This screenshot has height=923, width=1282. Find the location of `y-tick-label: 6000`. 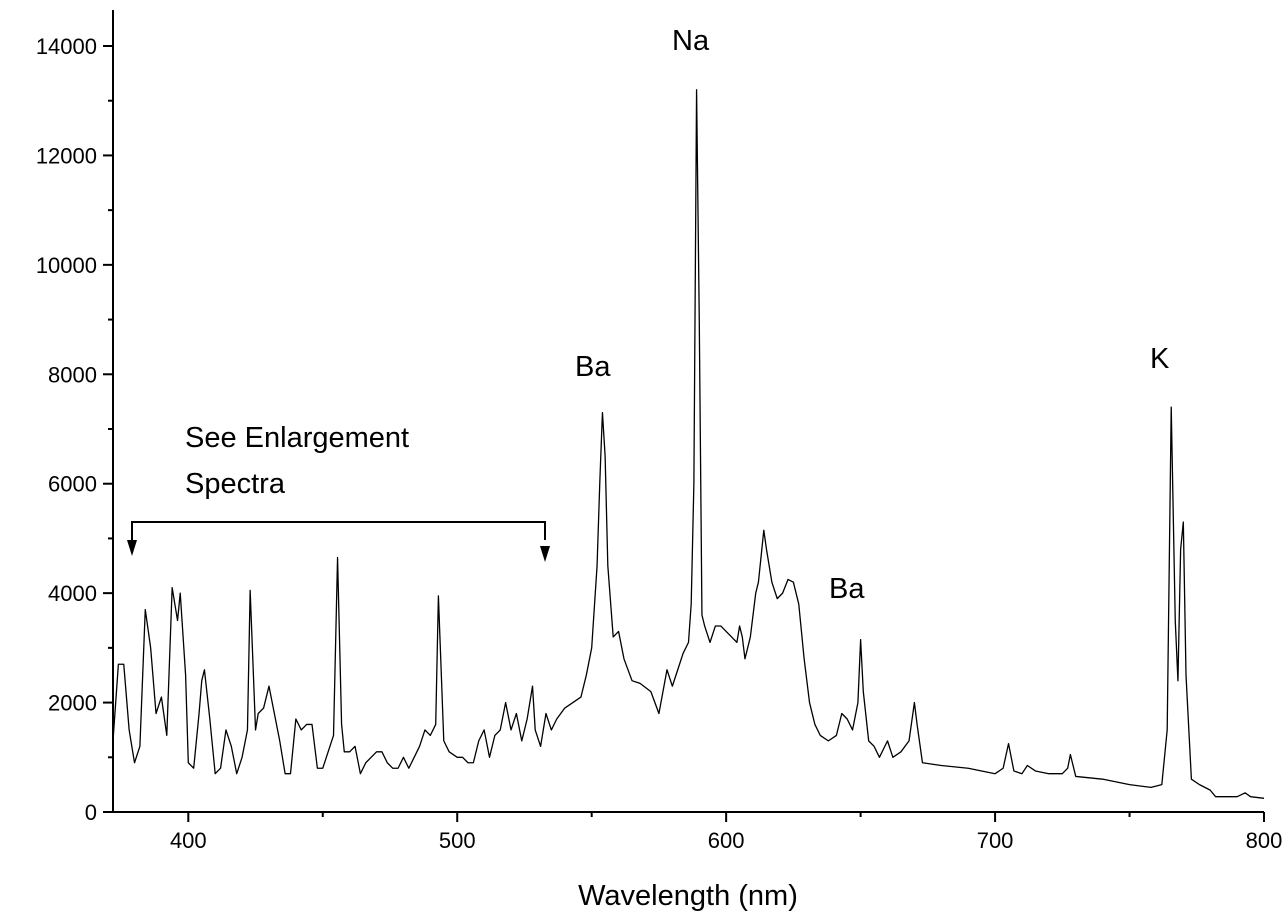

y-tick-label: 6000 is located at coordinates (72, 484).